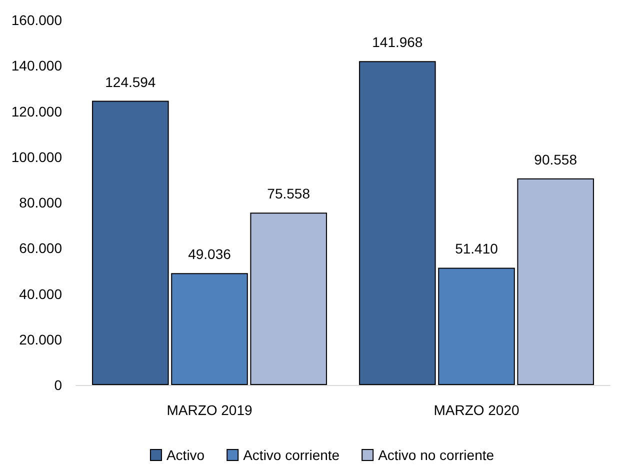  I want to click on y-tick-label: 60.000, so click(40, 248).